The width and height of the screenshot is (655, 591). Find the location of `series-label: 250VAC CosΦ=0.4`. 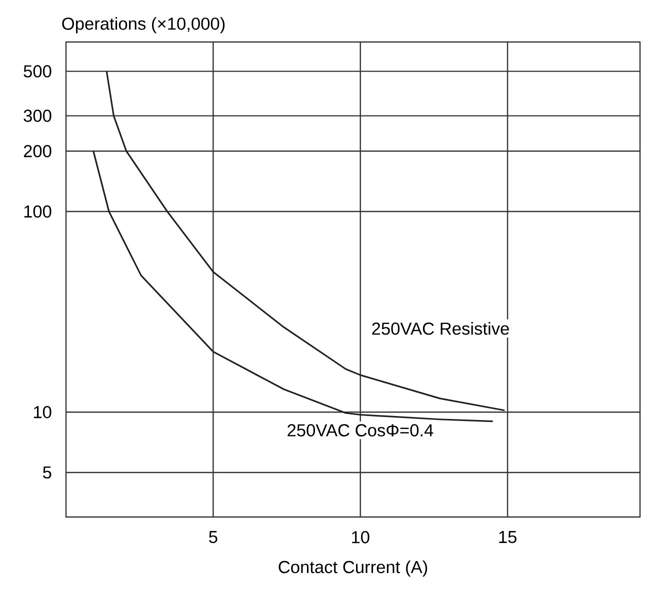

series-label: 250VAC CosΦ=0.4 is located at coordinates (361, 430).